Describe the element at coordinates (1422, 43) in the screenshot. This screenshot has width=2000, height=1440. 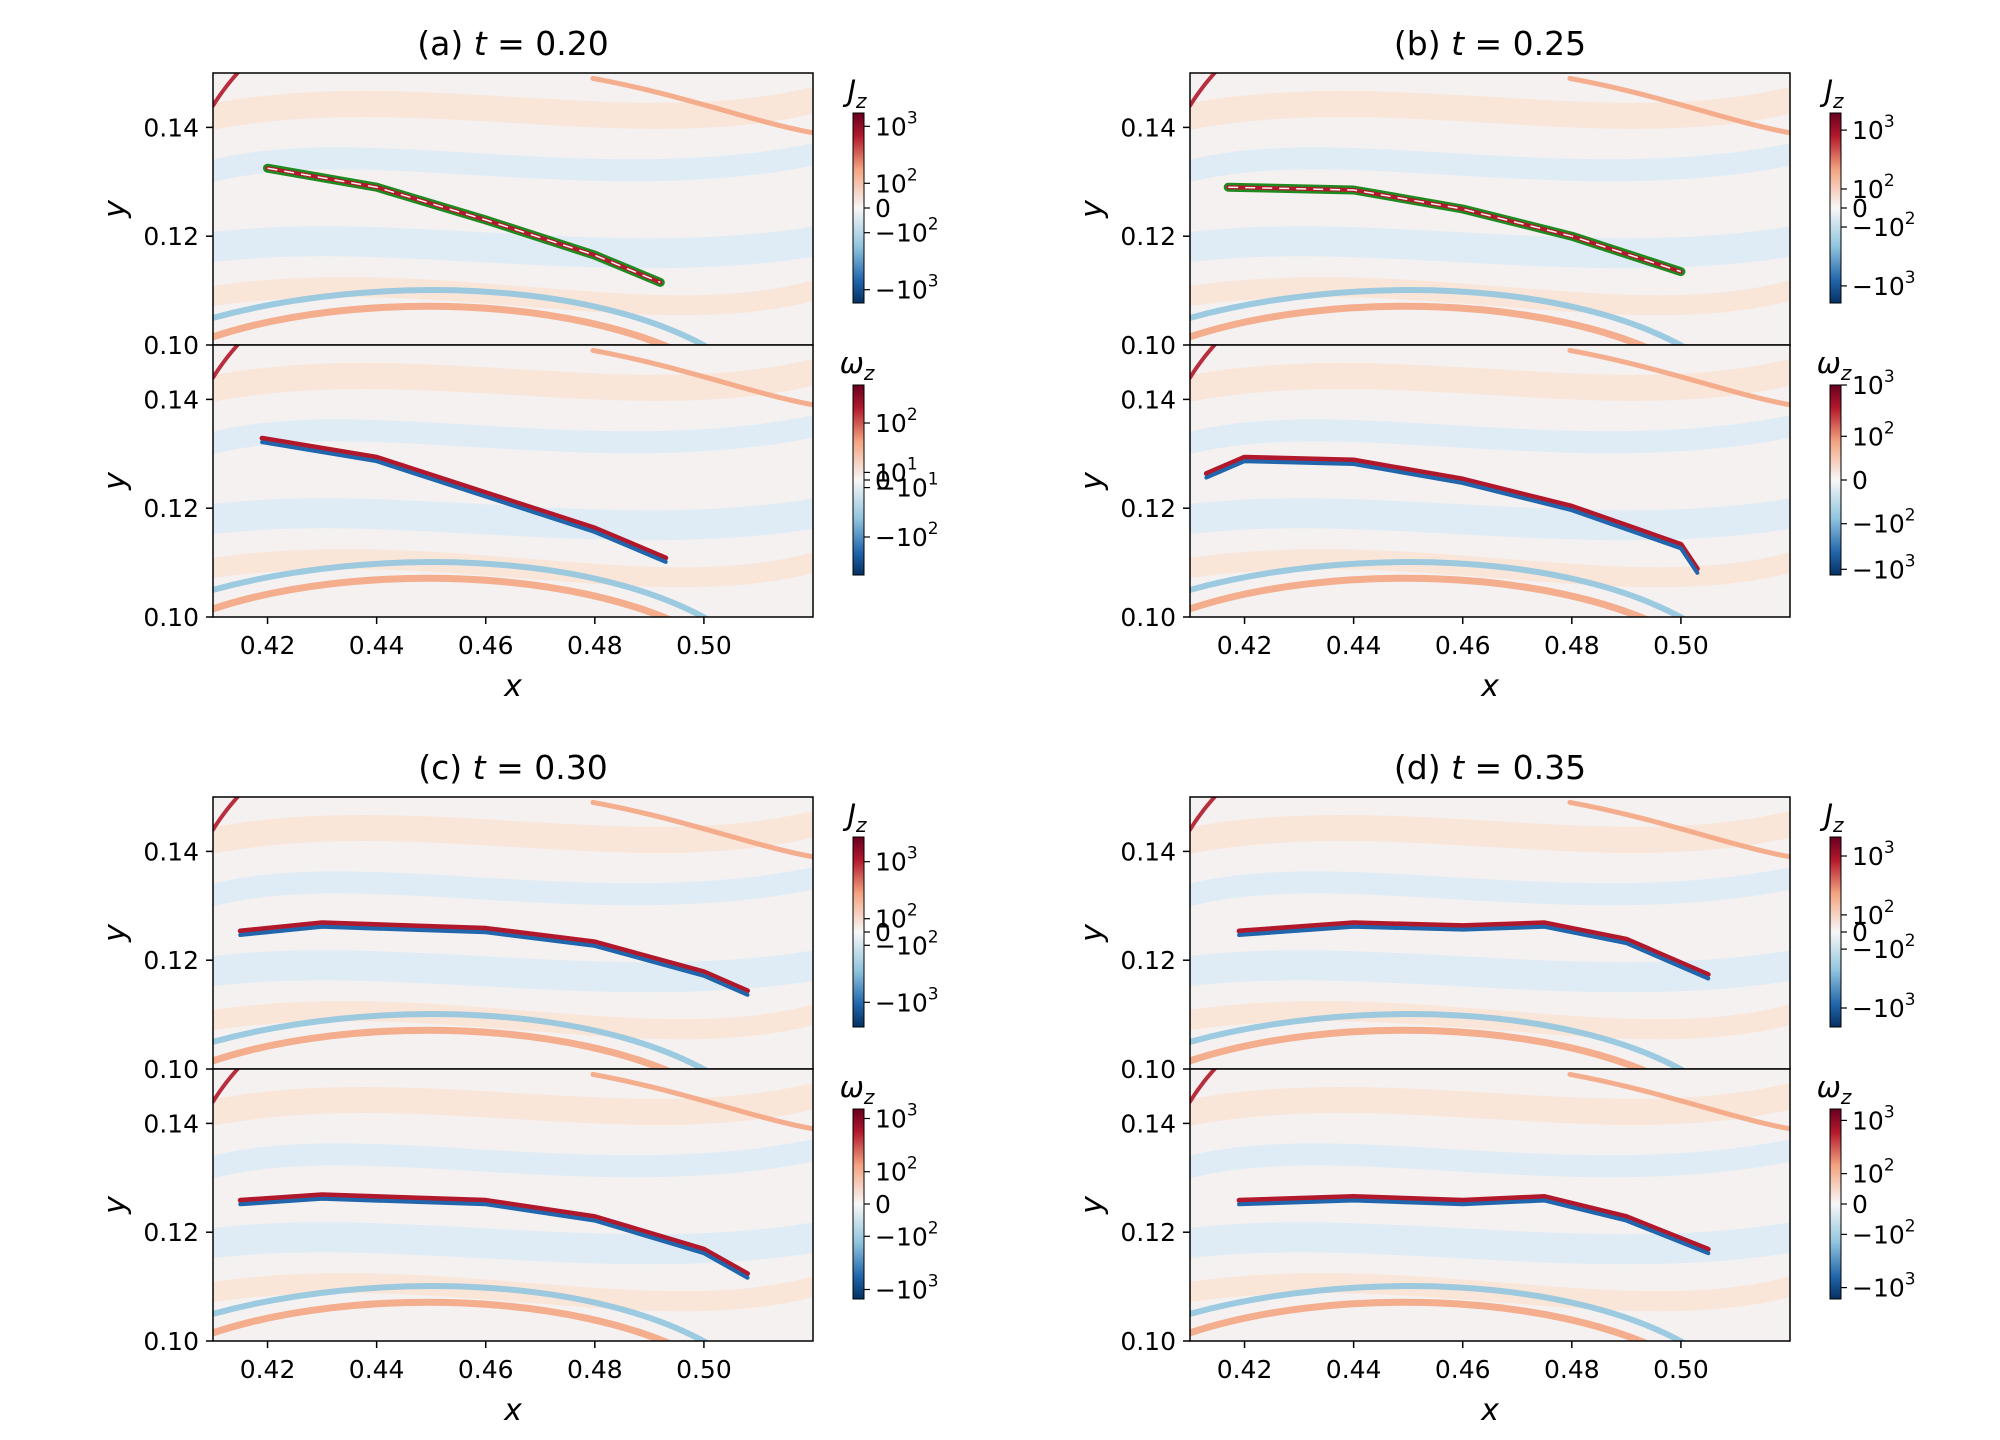
I see `title-panel-letter: (b)` at that location.